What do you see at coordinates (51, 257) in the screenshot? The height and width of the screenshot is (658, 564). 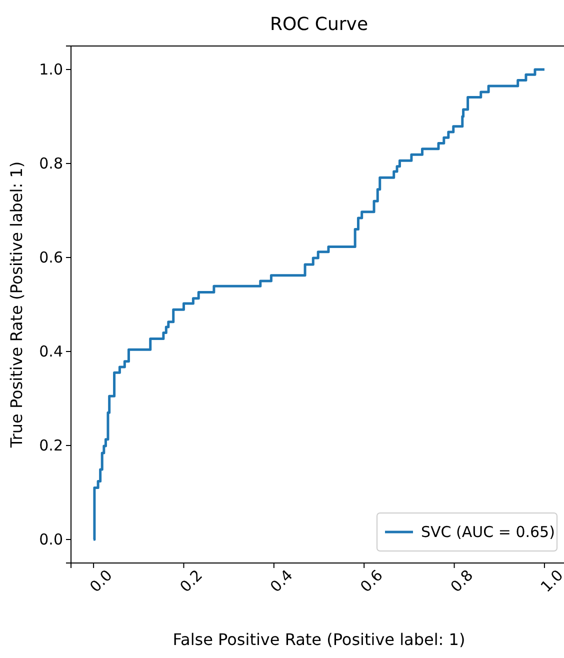 I see `y-tick-label: 0.6` at bounding box center [51, 257].